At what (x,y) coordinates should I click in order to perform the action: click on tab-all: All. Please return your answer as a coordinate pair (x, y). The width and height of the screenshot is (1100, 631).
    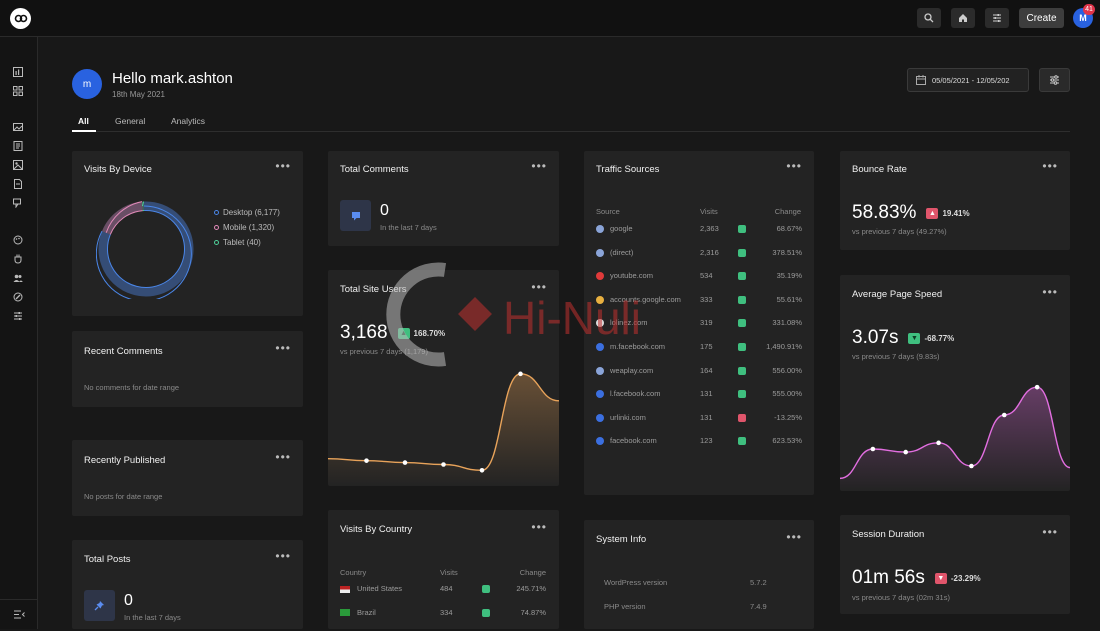
    Looking at the image, I should click on (83, 121).